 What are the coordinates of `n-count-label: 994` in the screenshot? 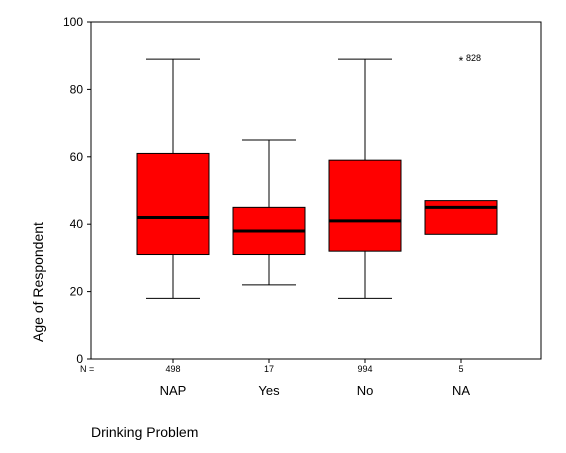 It's located at (364, 369).